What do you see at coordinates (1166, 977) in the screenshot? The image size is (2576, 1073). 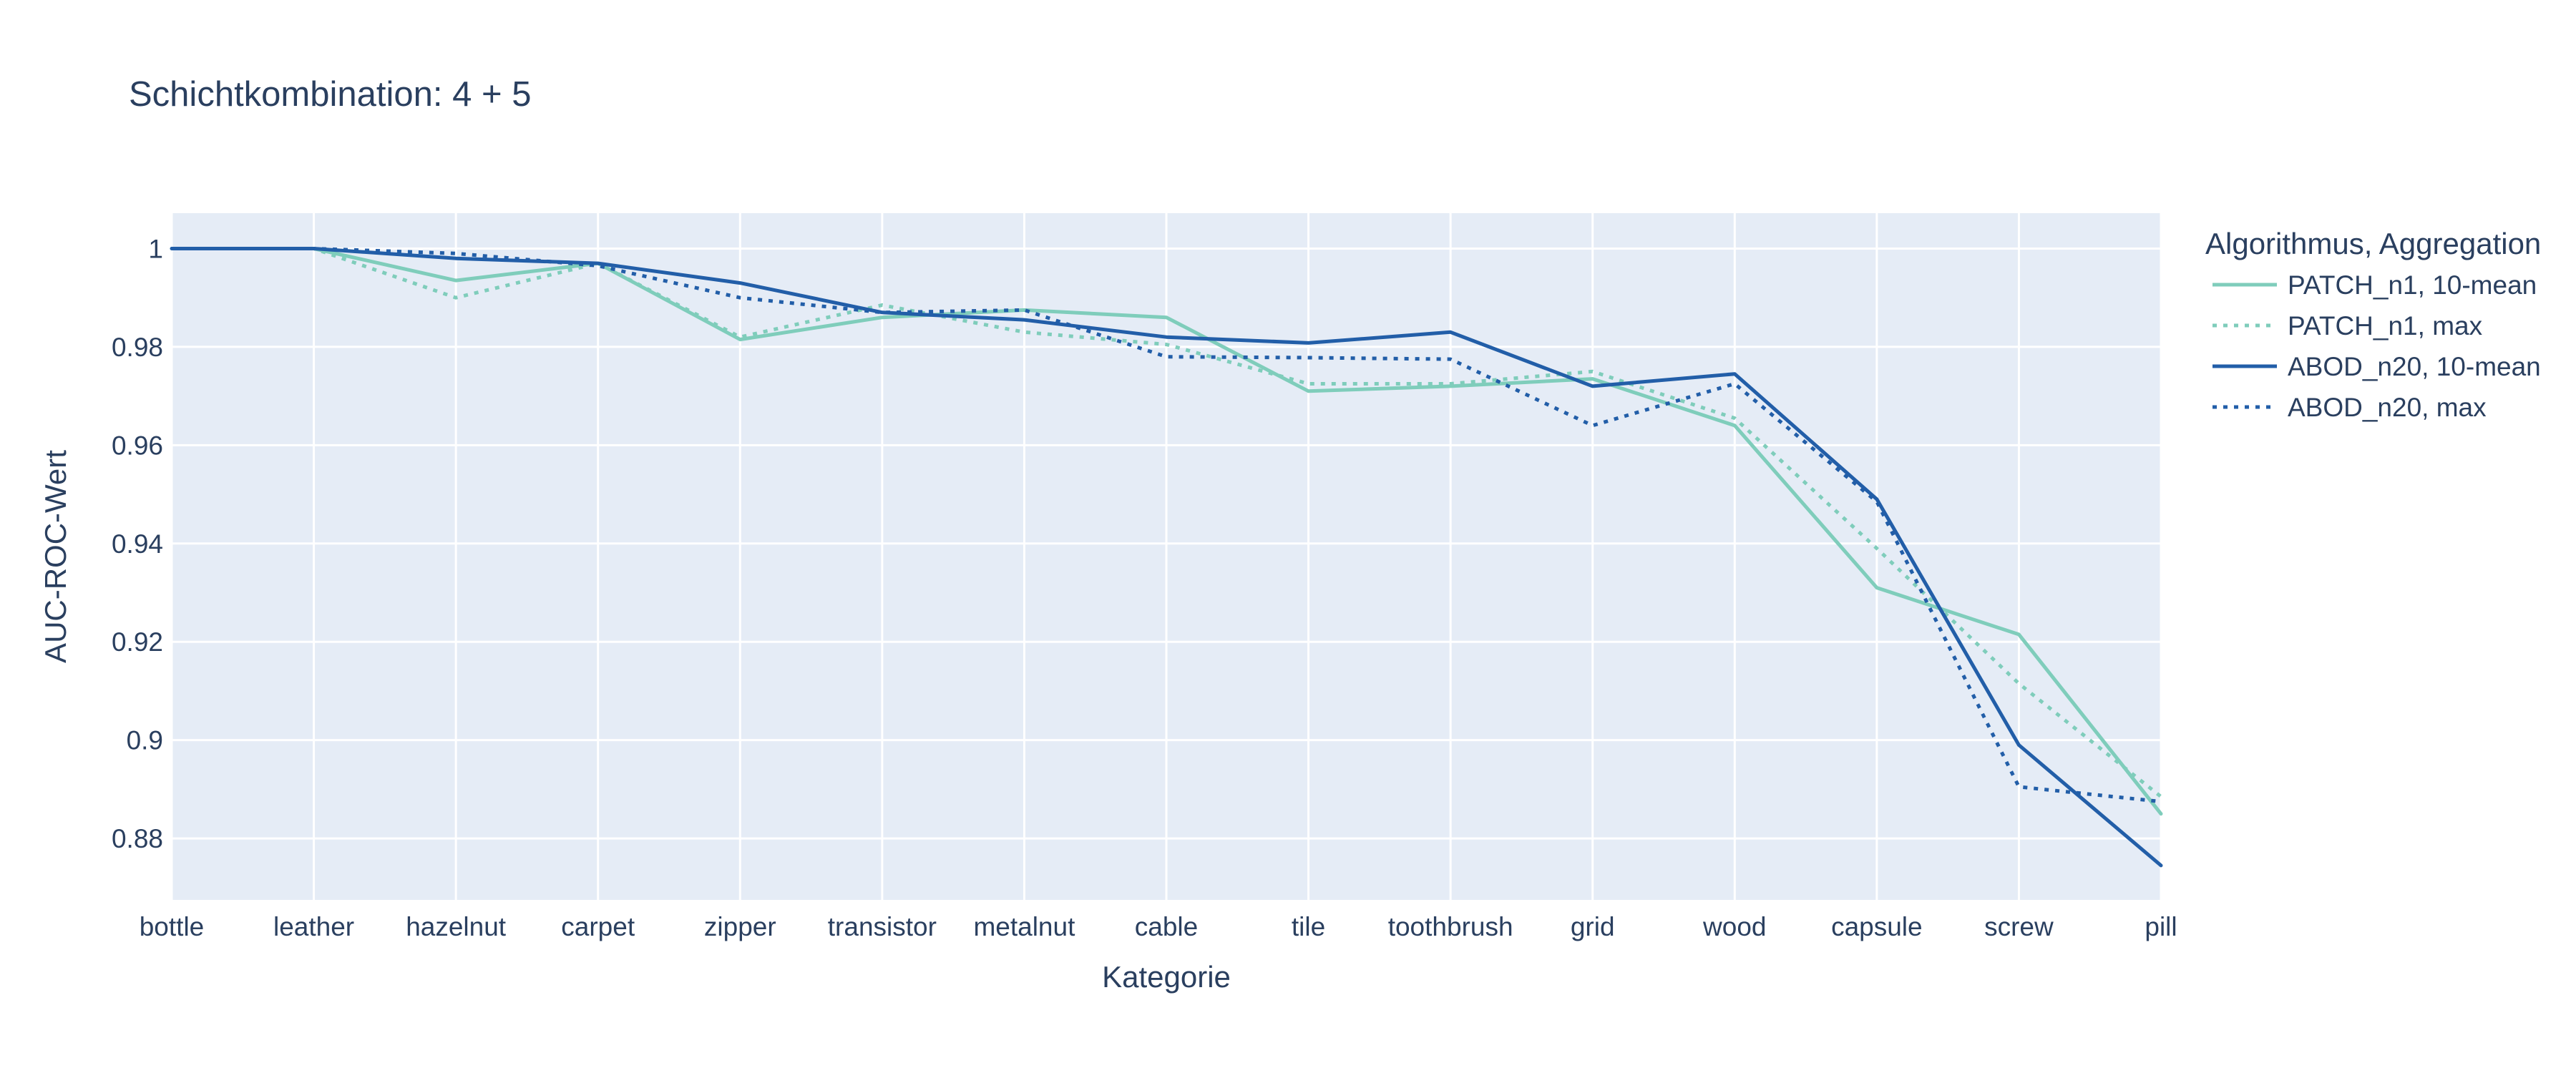 I see `x-axis-title: Kategorie` at bounding box center [1166, 977].